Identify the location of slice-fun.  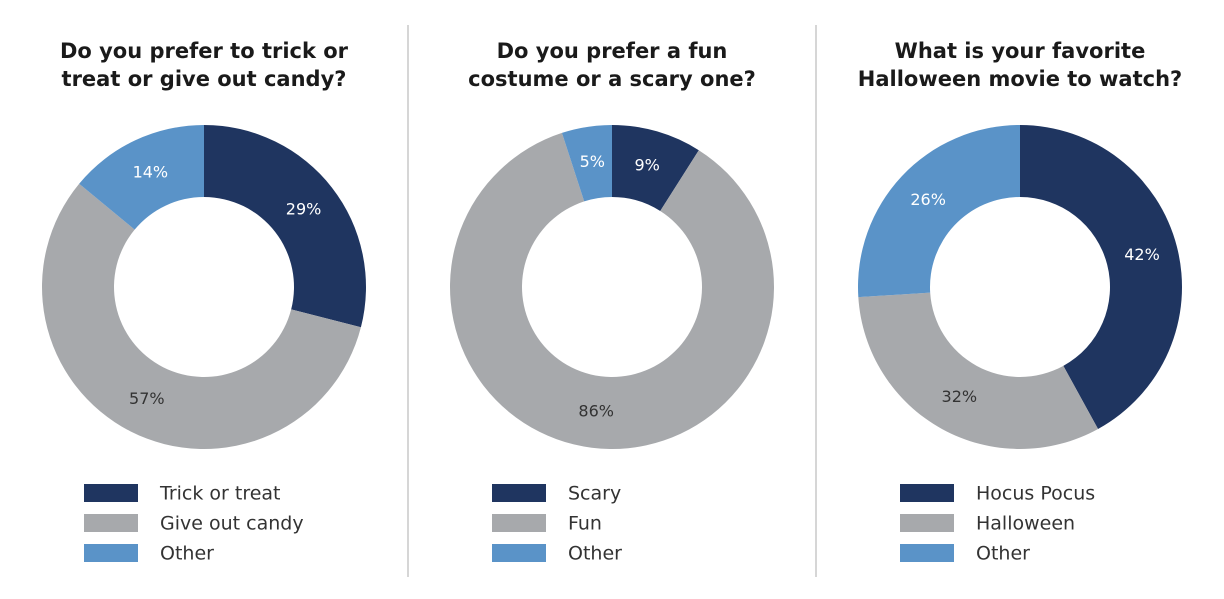
(612, 291).